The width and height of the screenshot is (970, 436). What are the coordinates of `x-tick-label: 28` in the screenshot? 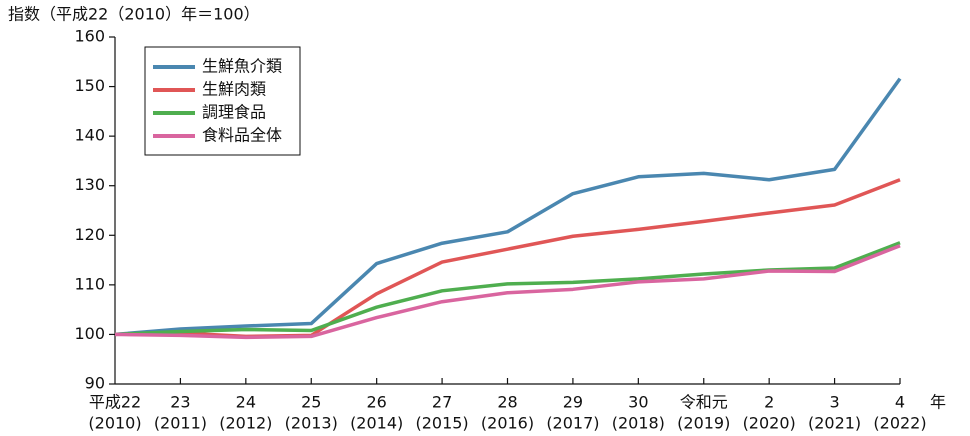 It's located at (507, 402).